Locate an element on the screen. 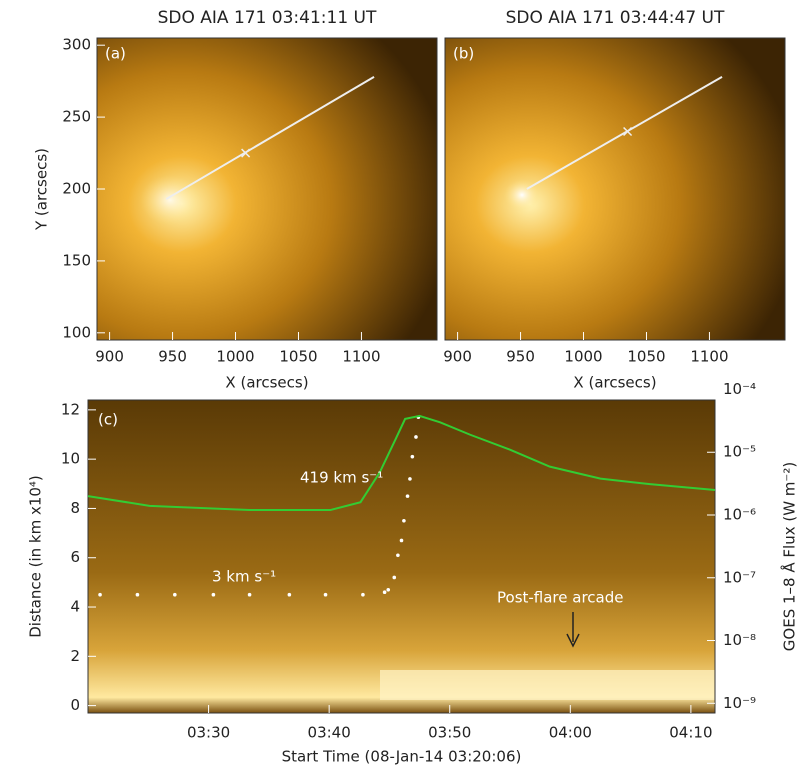 This screenshot has width=808, height=773. y2-tick-label: 10⁻⁷ is located at coordinates (739, 577).